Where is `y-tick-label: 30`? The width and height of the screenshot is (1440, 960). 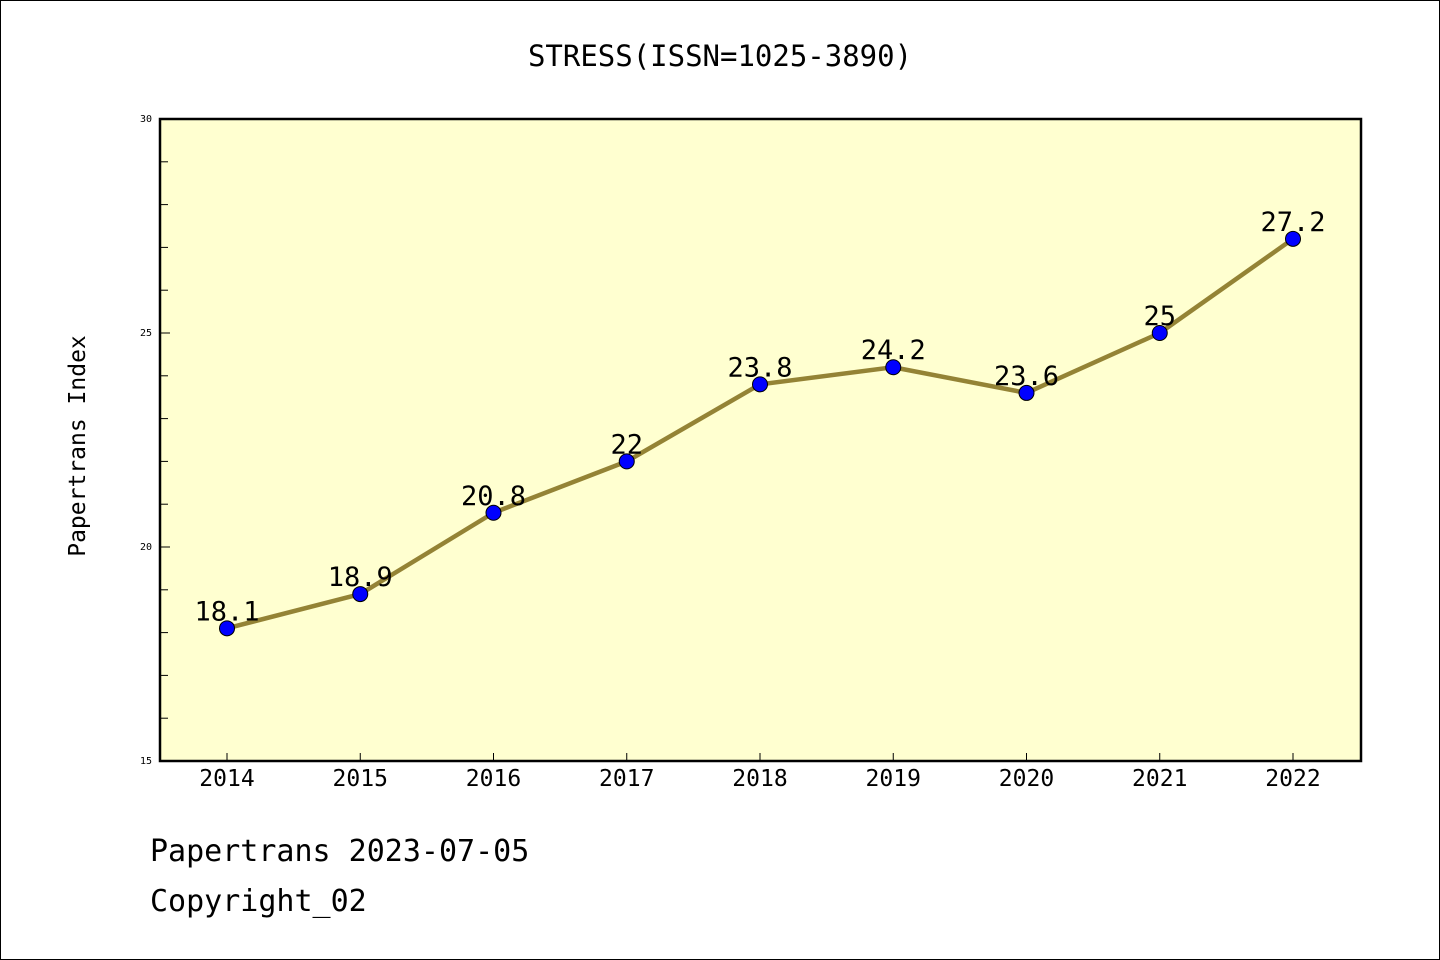 y-tick-label: 30 is located at coordinates (146, 119).